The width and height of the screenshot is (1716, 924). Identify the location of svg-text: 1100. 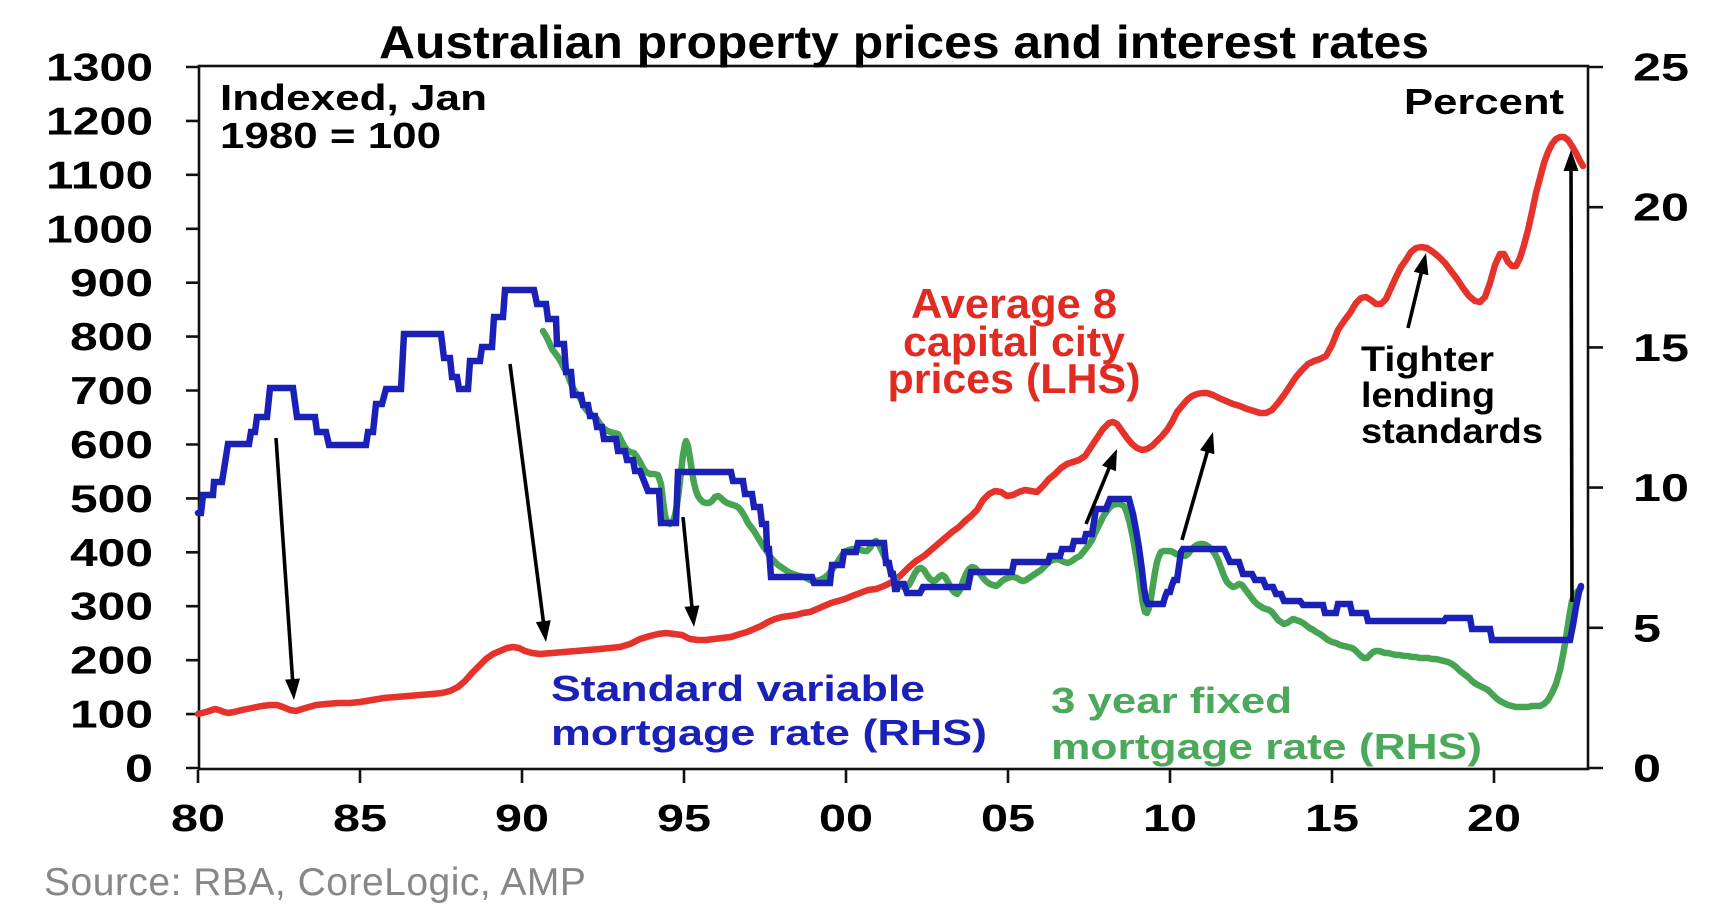
(99, 175).